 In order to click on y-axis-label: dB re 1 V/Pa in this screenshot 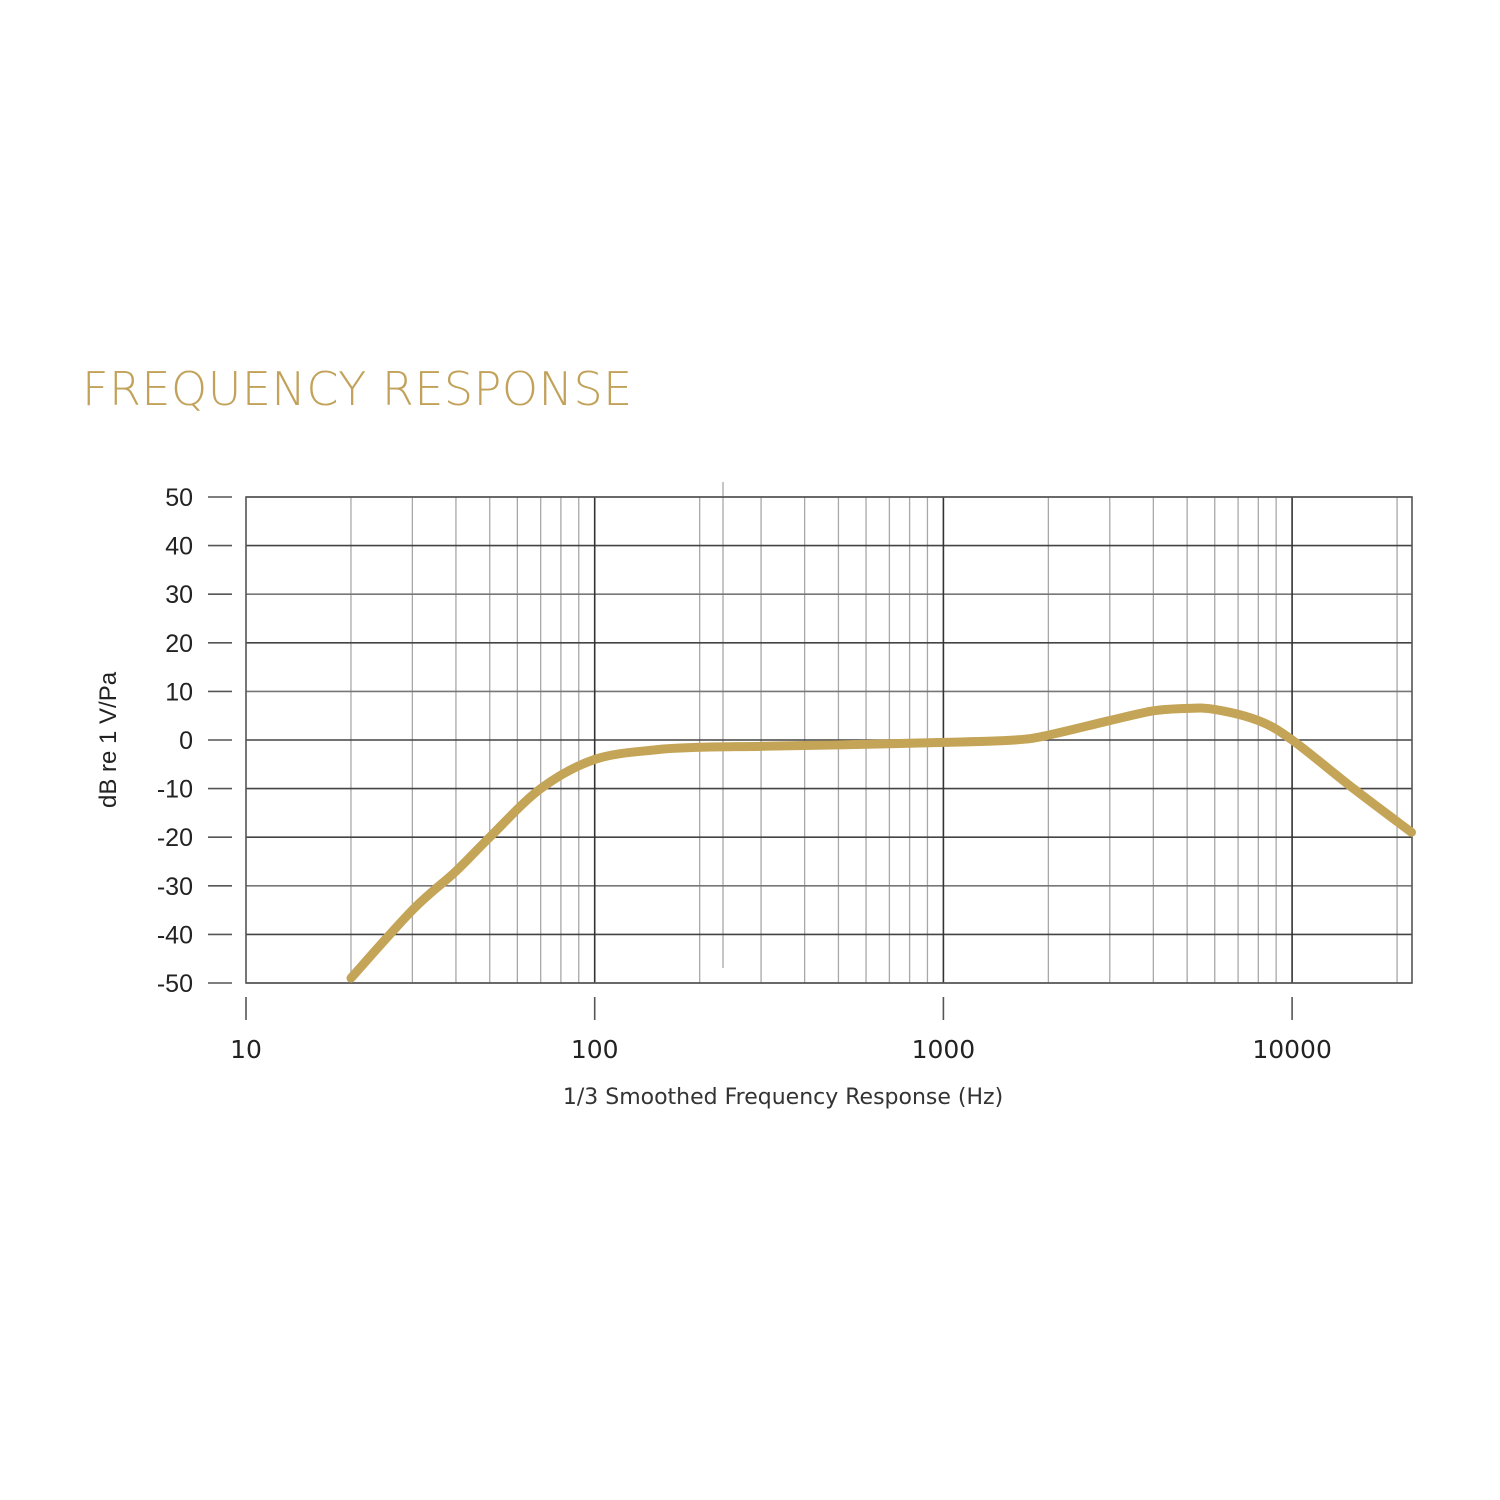, I will do `click(108, 739)`.